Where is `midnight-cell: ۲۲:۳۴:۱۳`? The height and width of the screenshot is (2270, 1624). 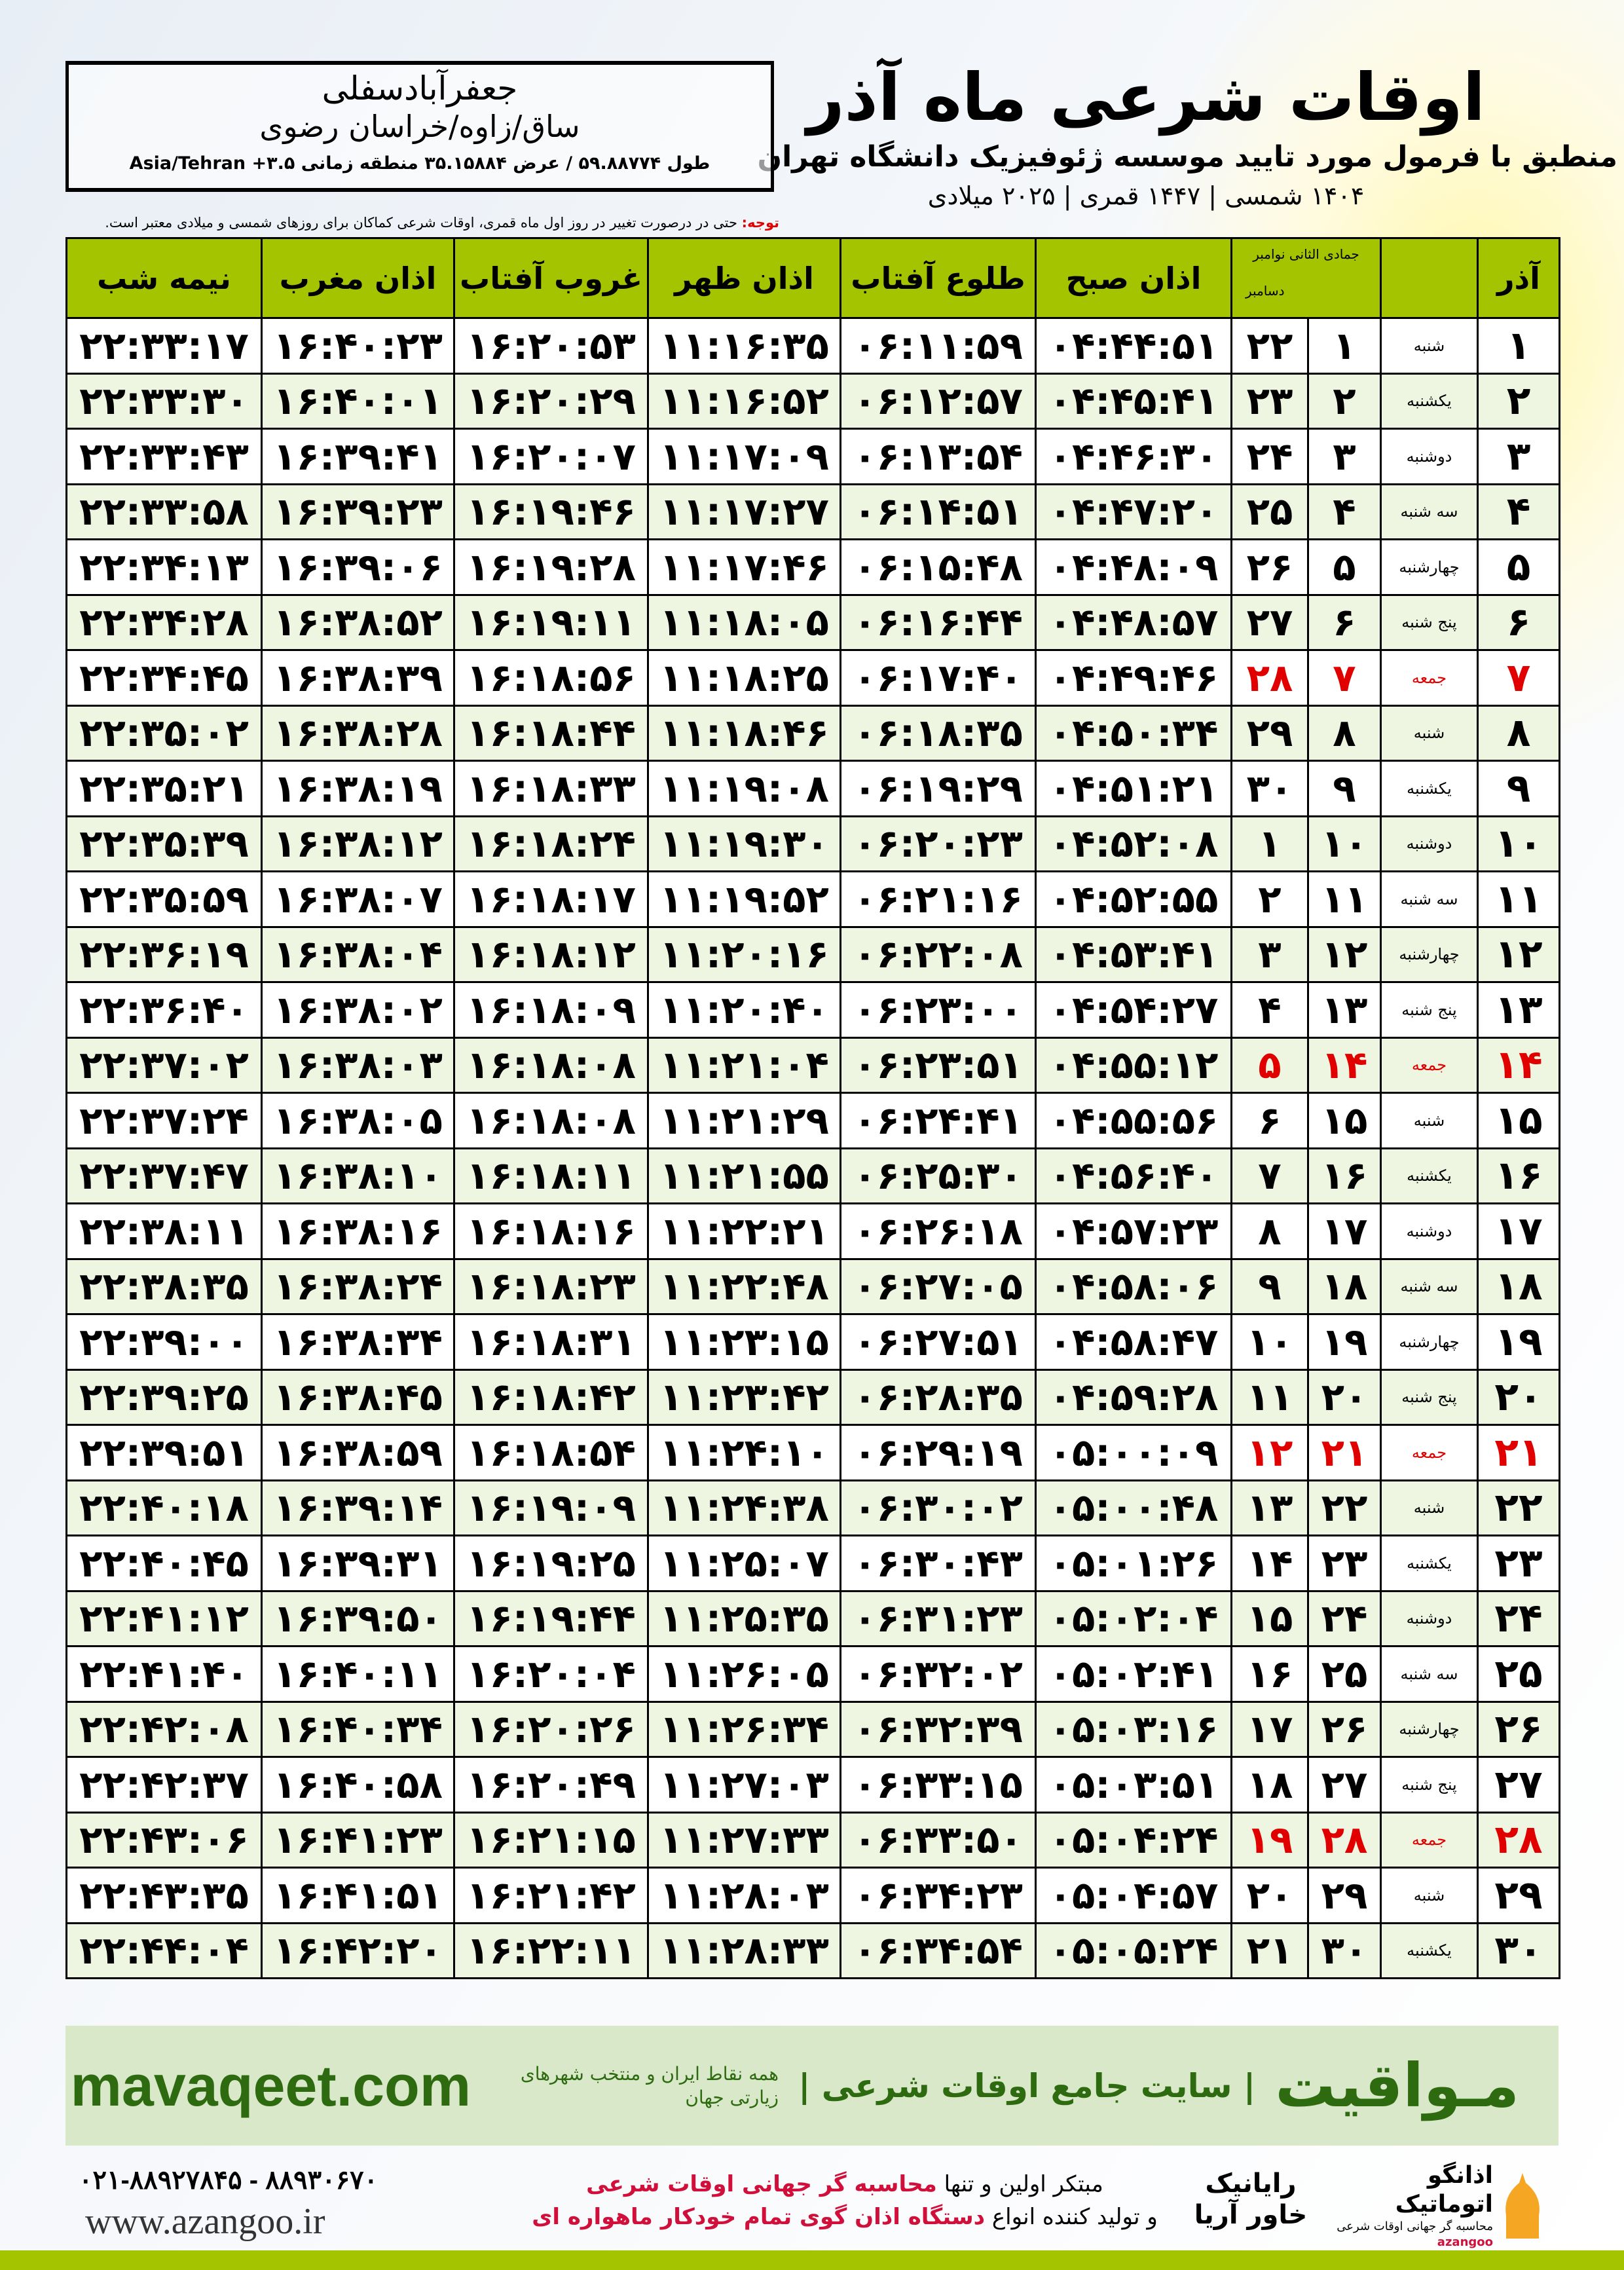 midnight-cell: ۲۲:۳۴:۱۳ is located at coordinates (164, 567).